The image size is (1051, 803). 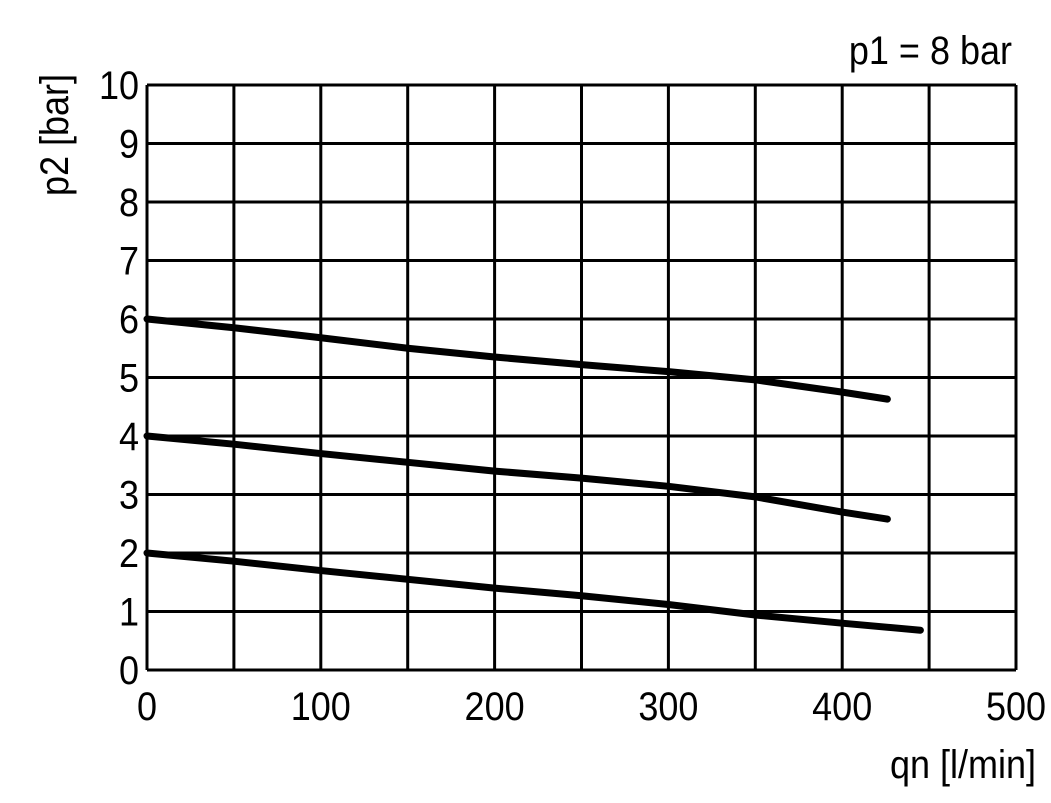 What do you see at coordinates (495, 707) in the screenshot?
I see `x-tick-label: 200` at bounding box center [495, 707].